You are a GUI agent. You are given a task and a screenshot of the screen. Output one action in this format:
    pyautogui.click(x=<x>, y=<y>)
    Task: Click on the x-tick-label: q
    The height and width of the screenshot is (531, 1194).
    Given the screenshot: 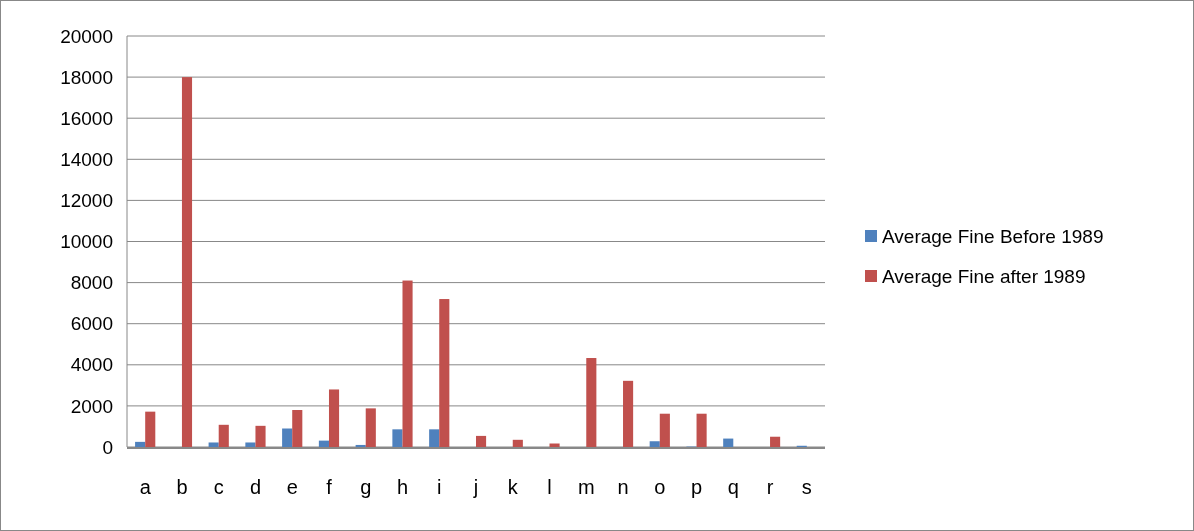 What is the action you would take?
    pyautogui.click(x=733, y=487)
    